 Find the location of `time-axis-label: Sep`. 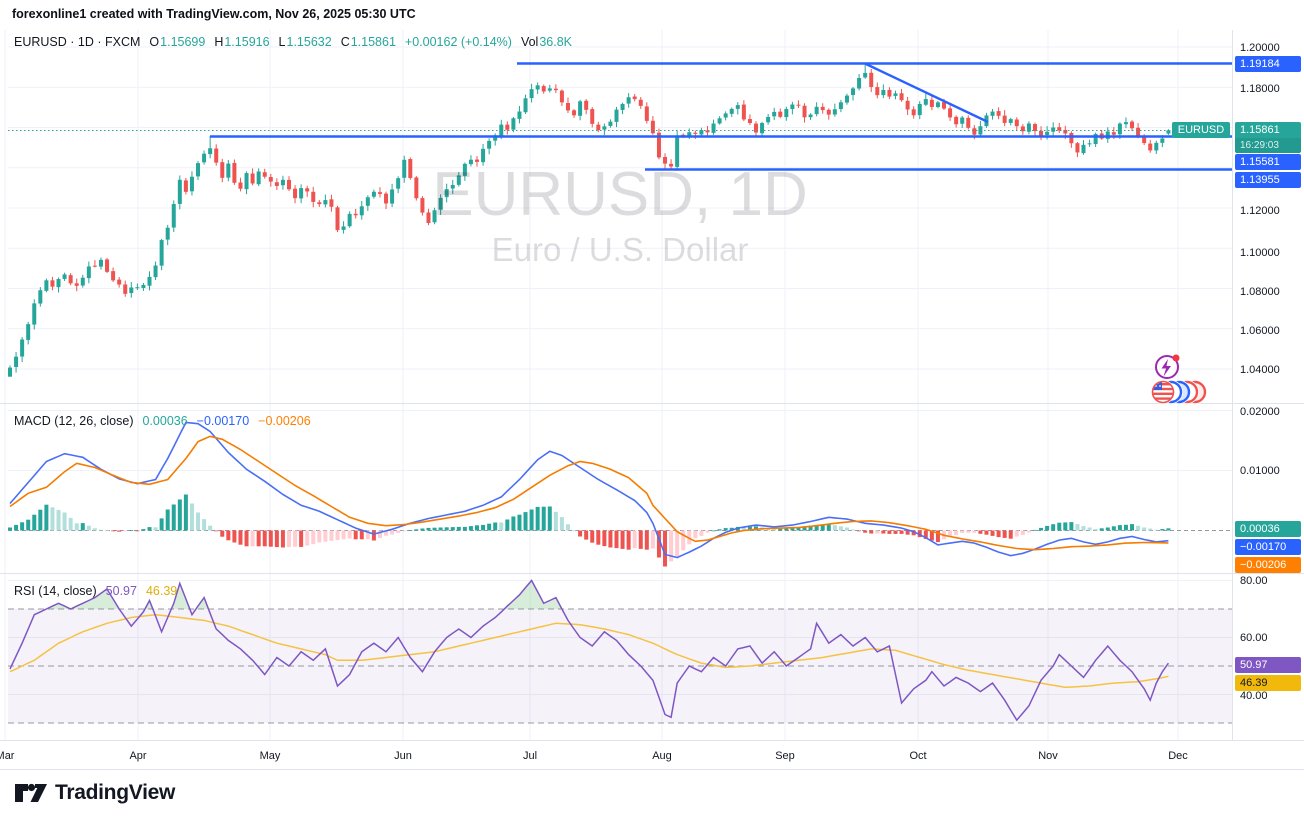

time-axis-label: Sep is located at coordinates (785, 756).